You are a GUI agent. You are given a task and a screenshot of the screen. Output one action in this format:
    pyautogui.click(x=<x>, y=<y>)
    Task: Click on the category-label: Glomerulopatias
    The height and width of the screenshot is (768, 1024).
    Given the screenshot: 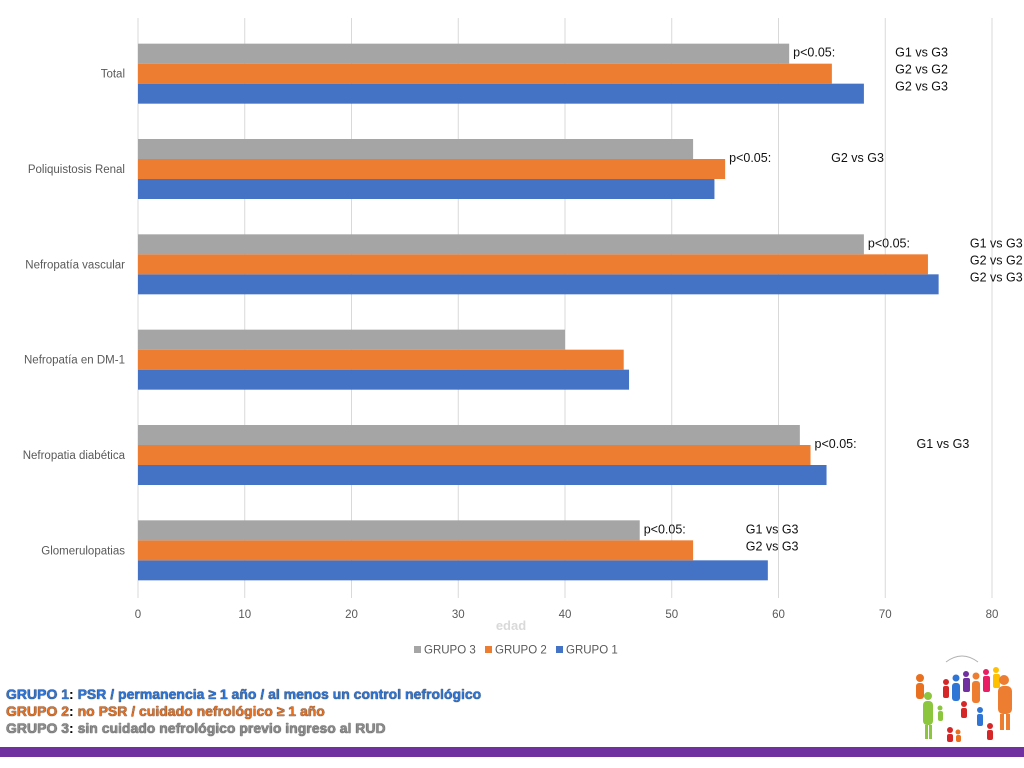 What is the action you would take?
    pyautogui.click(x=83, y=551)
    